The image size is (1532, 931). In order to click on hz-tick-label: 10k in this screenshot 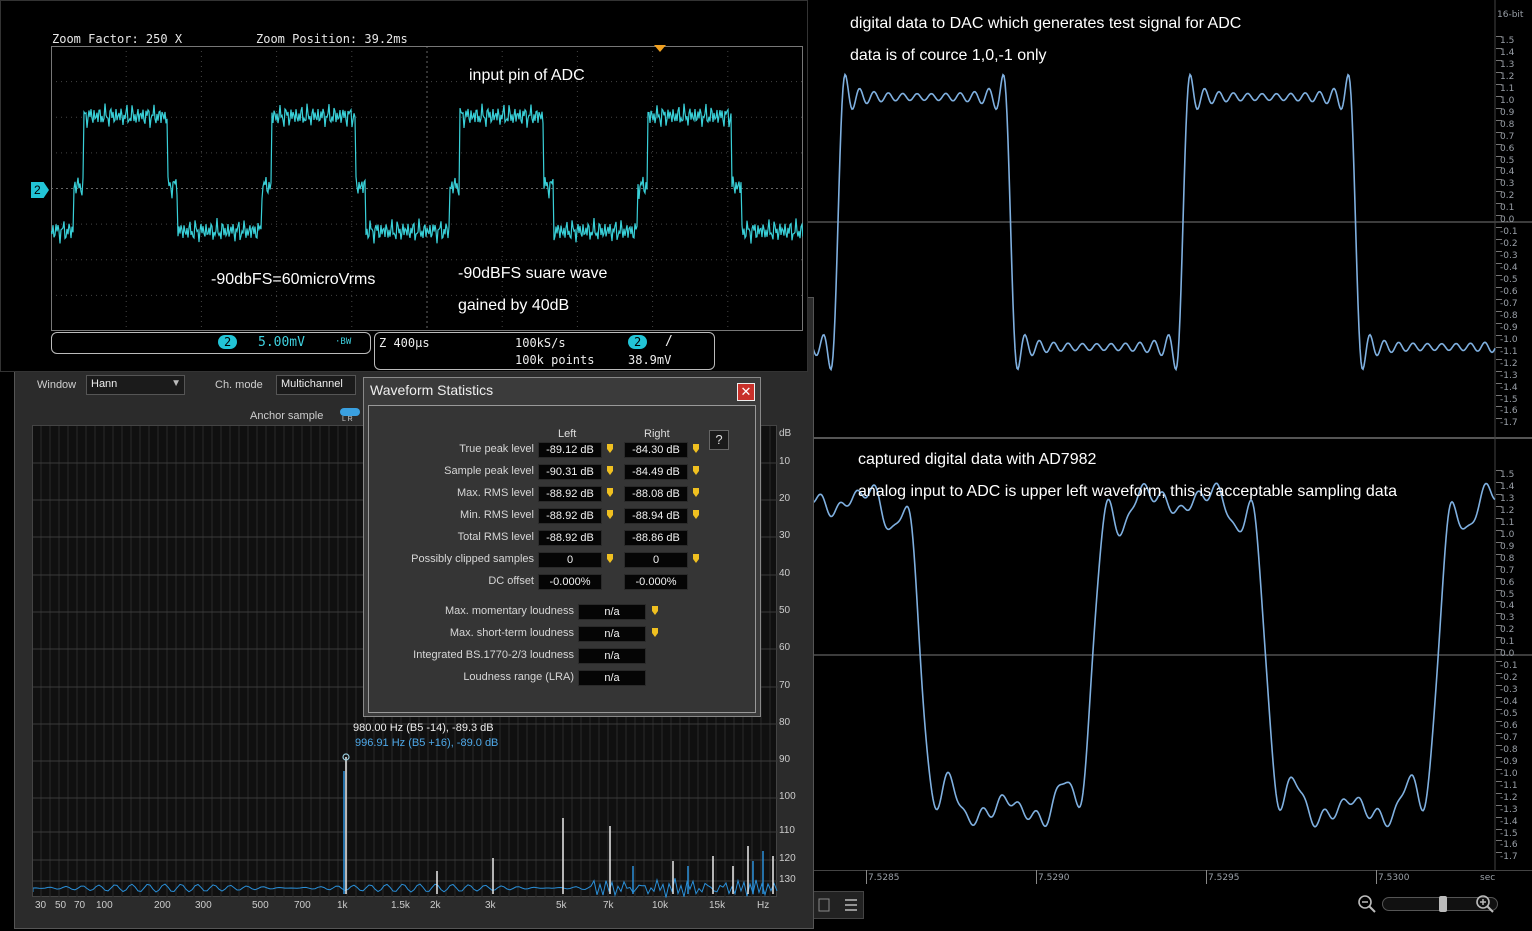, I will do `click(660, 905)`.